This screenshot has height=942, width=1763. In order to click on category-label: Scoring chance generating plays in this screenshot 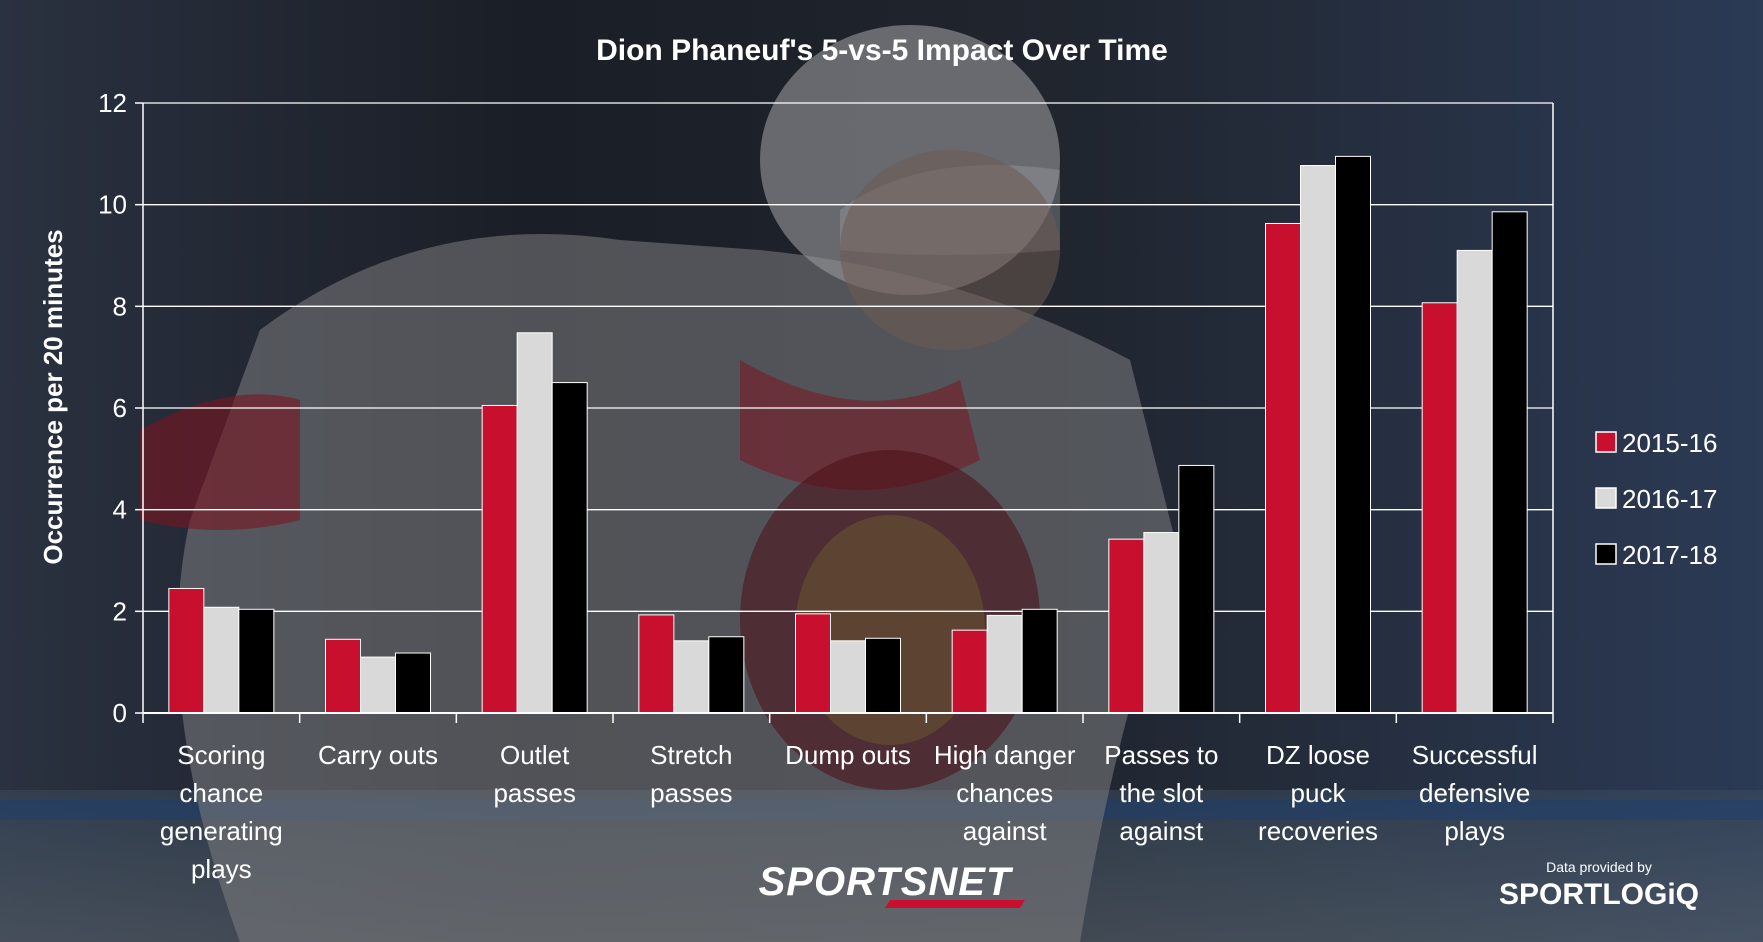, I will do `click(221, 812)`.